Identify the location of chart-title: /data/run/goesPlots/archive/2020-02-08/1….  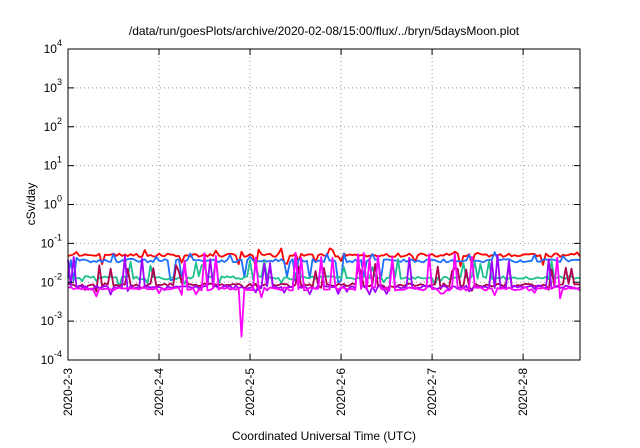
(324, 31).